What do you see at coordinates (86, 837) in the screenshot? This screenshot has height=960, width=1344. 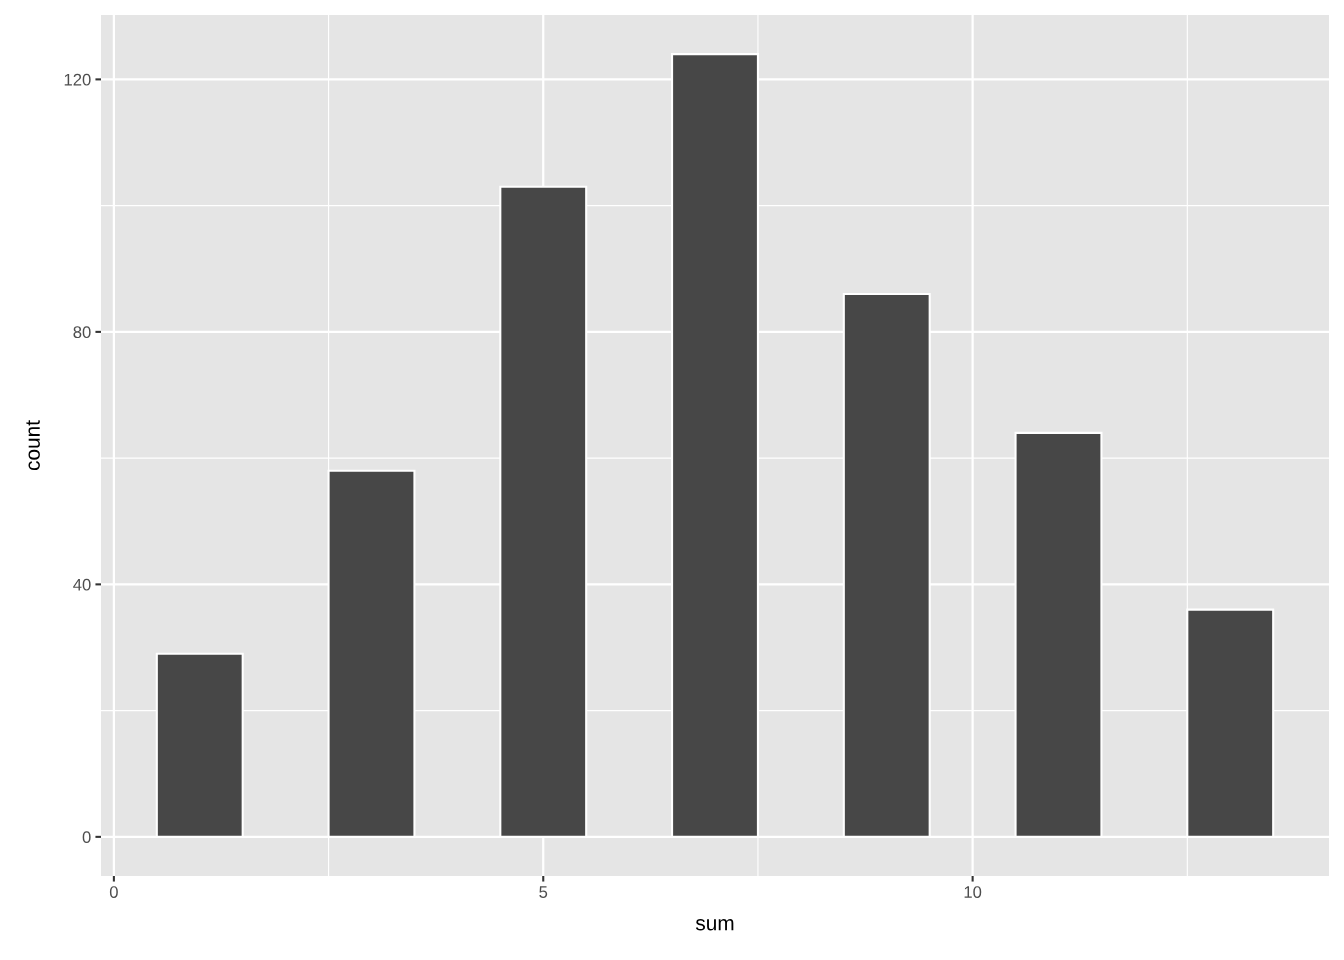 I see `y-tick-label: 0` at bounding box center [86, 837].